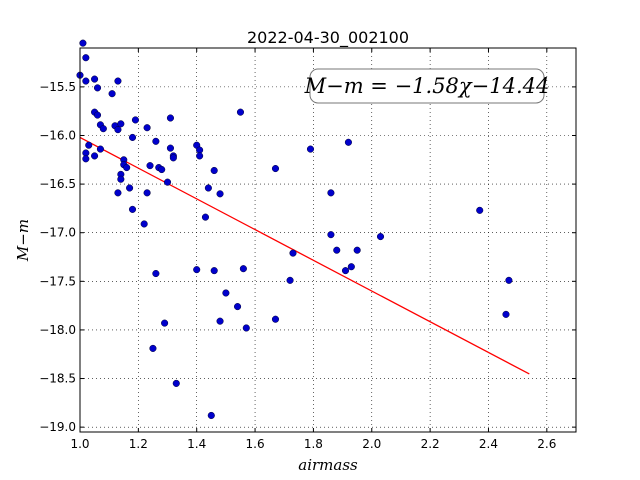 The height and width of the screenshot is (480, 640). Describe the element at coordinates (488, 444) in the screenshot. I see `x-tick-label: 2.4` at that location.